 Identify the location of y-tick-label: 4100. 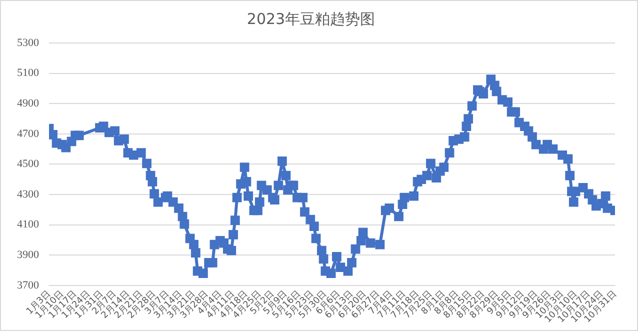
(28, 224).